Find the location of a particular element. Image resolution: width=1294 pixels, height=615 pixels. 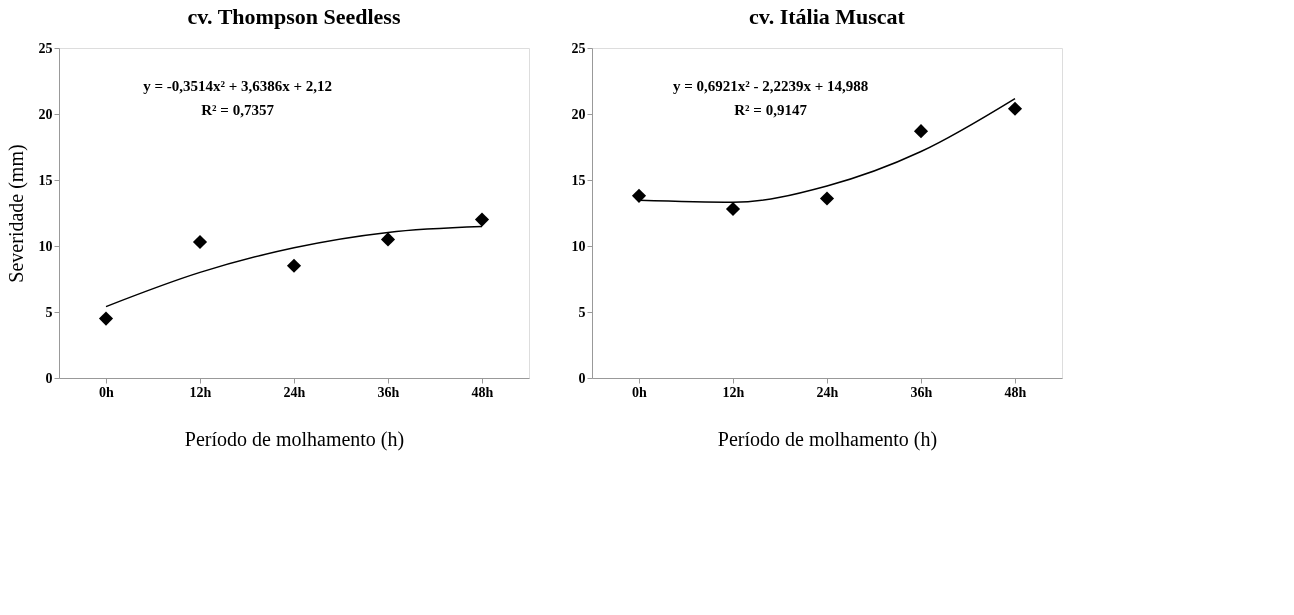

chart-title: cv. Thompson Seedless is located at coordinates (294, 16).